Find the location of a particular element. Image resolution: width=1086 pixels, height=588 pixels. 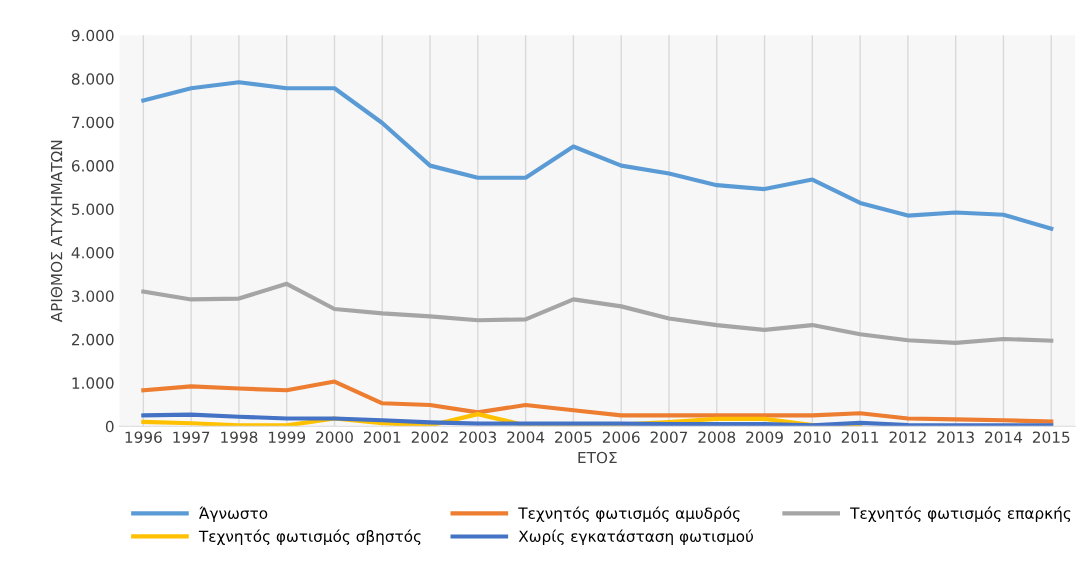

legend-label: Άγνωστο is located at coordinates (233, 514).